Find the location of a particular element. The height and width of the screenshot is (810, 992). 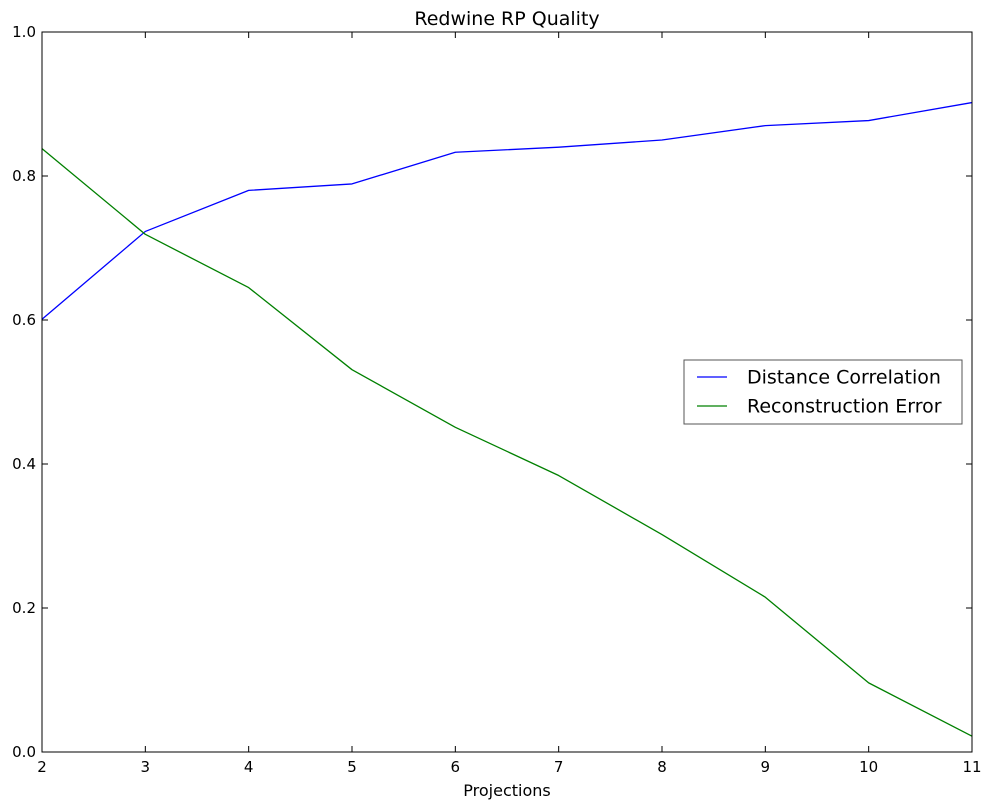

x-tick-label: 6 is located at coordinates (456, 767).